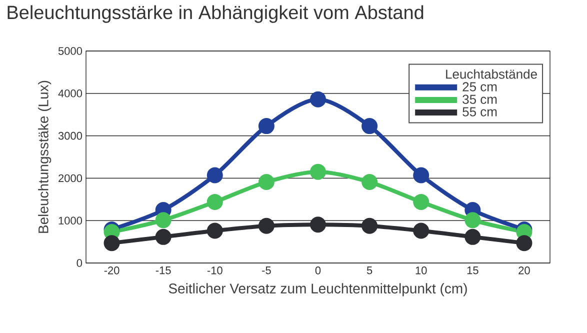 The height and width of the screenshot is (333, 587). I want to click on x-tick-label: 10, so click(421, 270).